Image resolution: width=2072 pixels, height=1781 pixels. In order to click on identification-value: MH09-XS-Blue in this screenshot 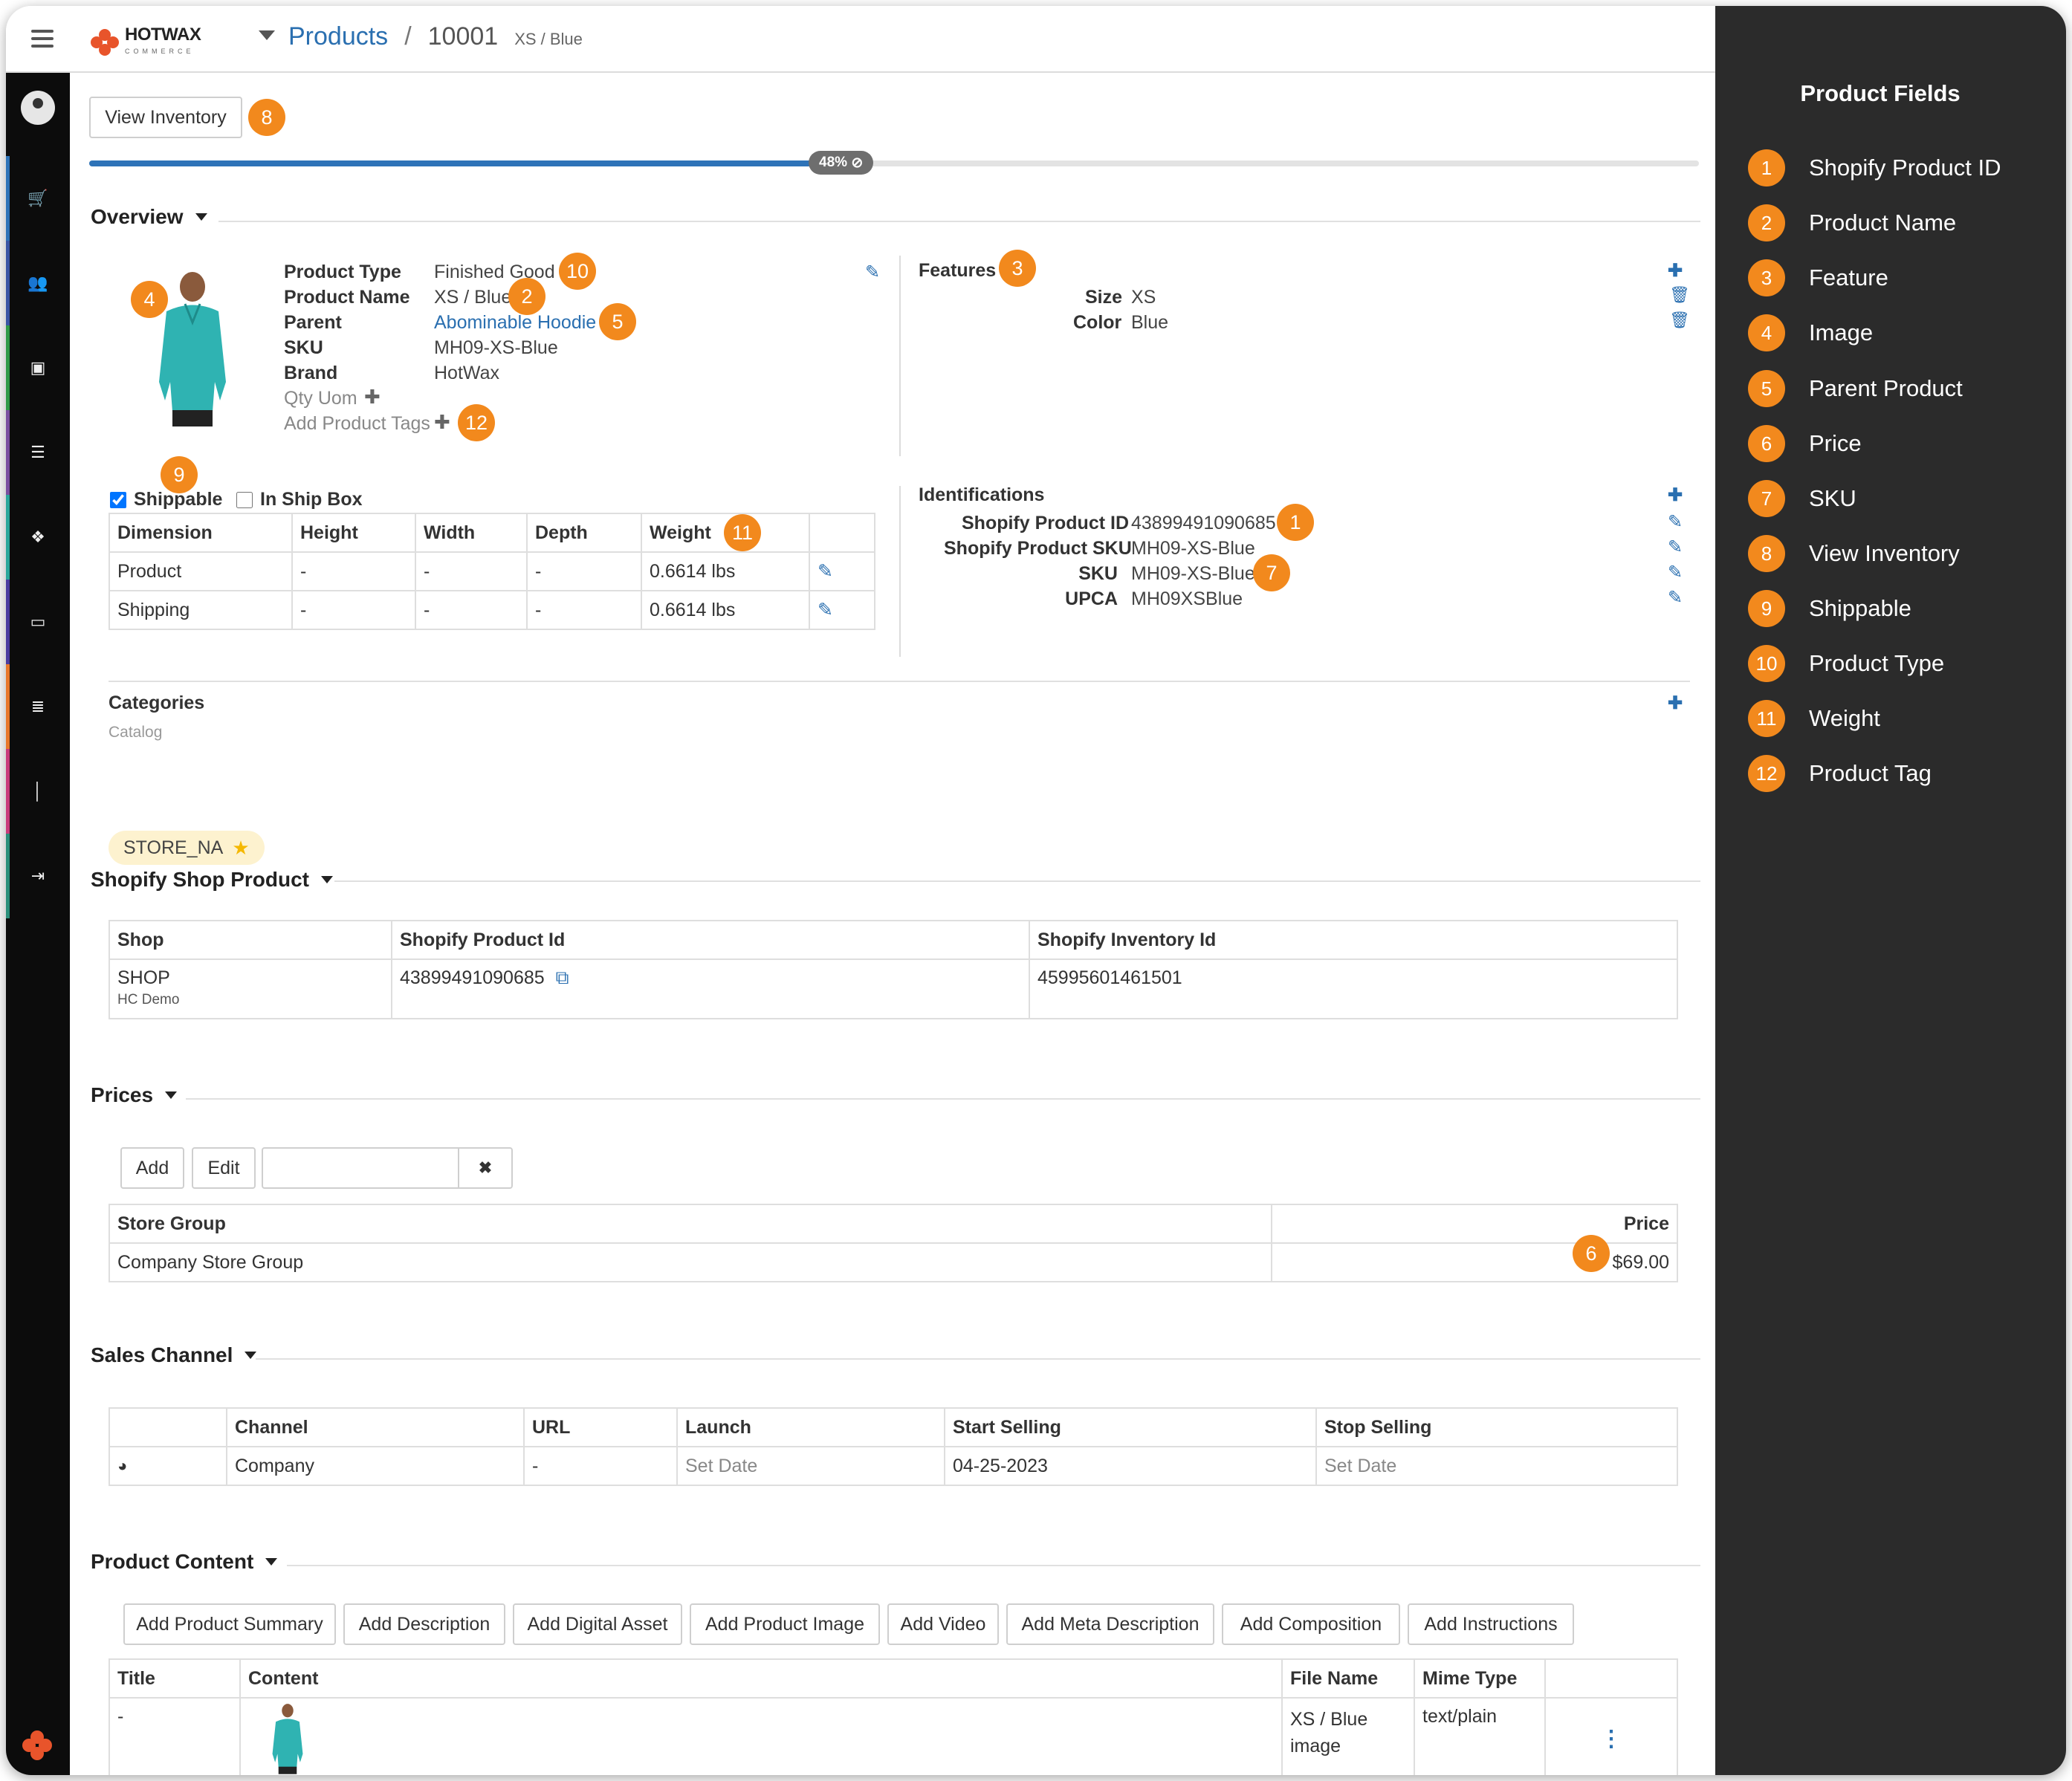, I will do `click(1193, 548)`.